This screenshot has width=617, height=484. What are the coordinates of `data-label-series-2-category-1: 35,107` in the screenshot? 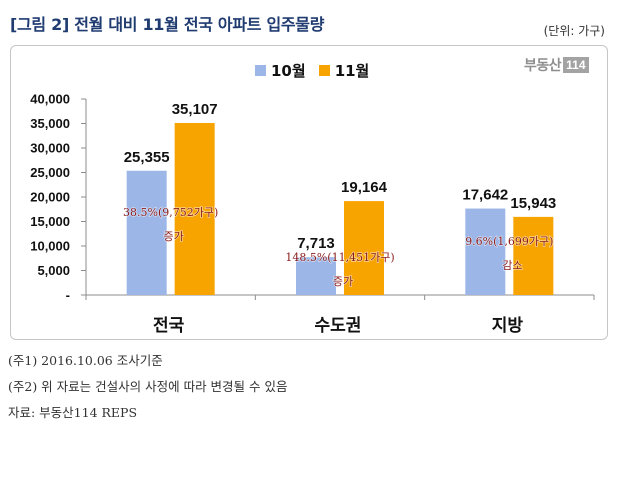 It's located at (195, 109).